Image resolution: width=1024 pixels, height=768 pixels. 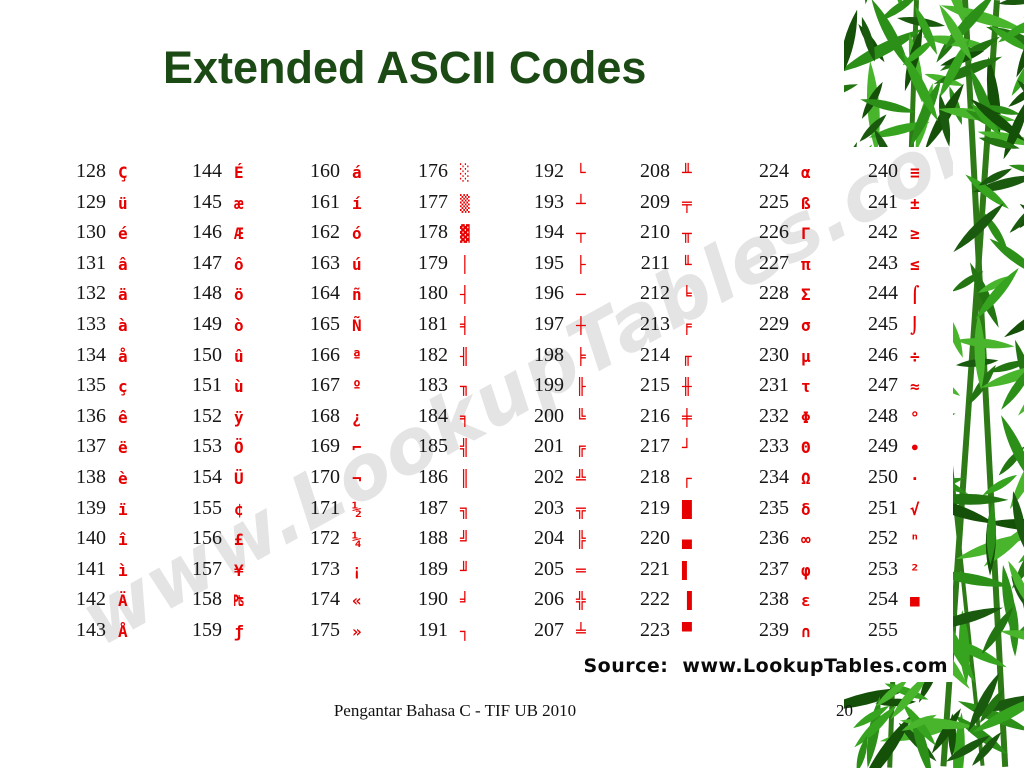 I want to click on ascii-entry-row: 222 ▐, so click(x=681, y=601).